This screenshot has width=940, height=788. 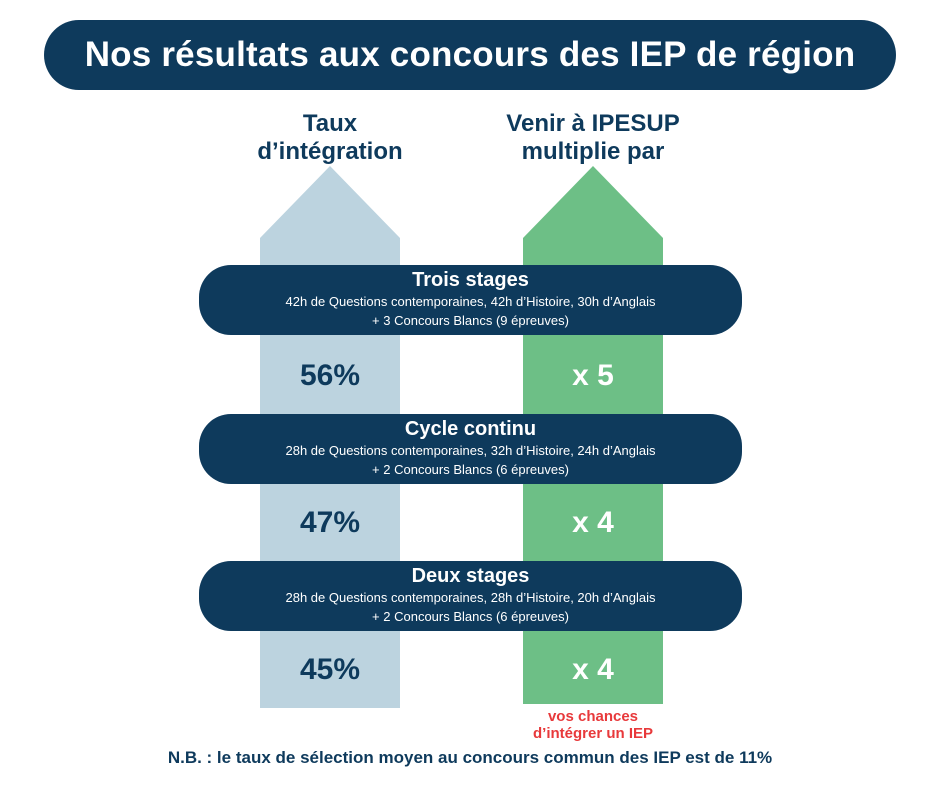 I want to click on stage-mock-exams: + 3 Concours Blancs (9 épreuves), so click(x=470, y=320).